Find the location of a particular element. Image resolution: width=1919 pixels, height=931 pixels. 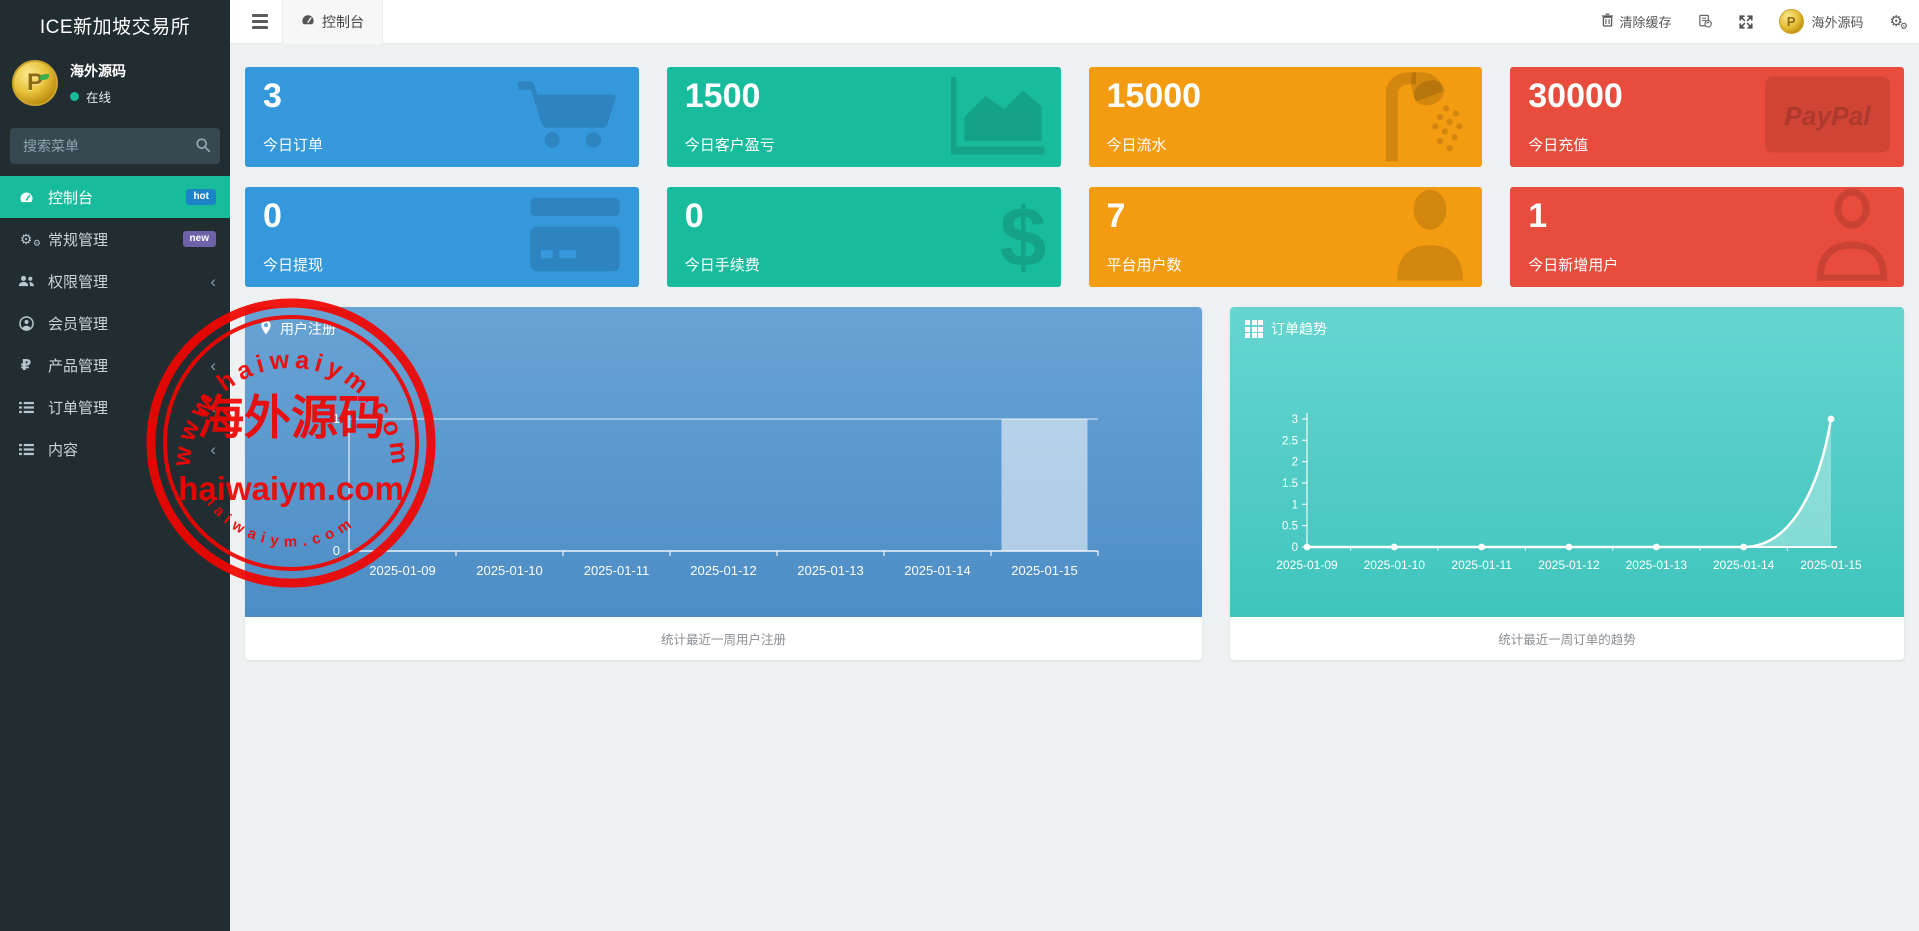

shopping-cart-icon is located at coordinates (570, 117).